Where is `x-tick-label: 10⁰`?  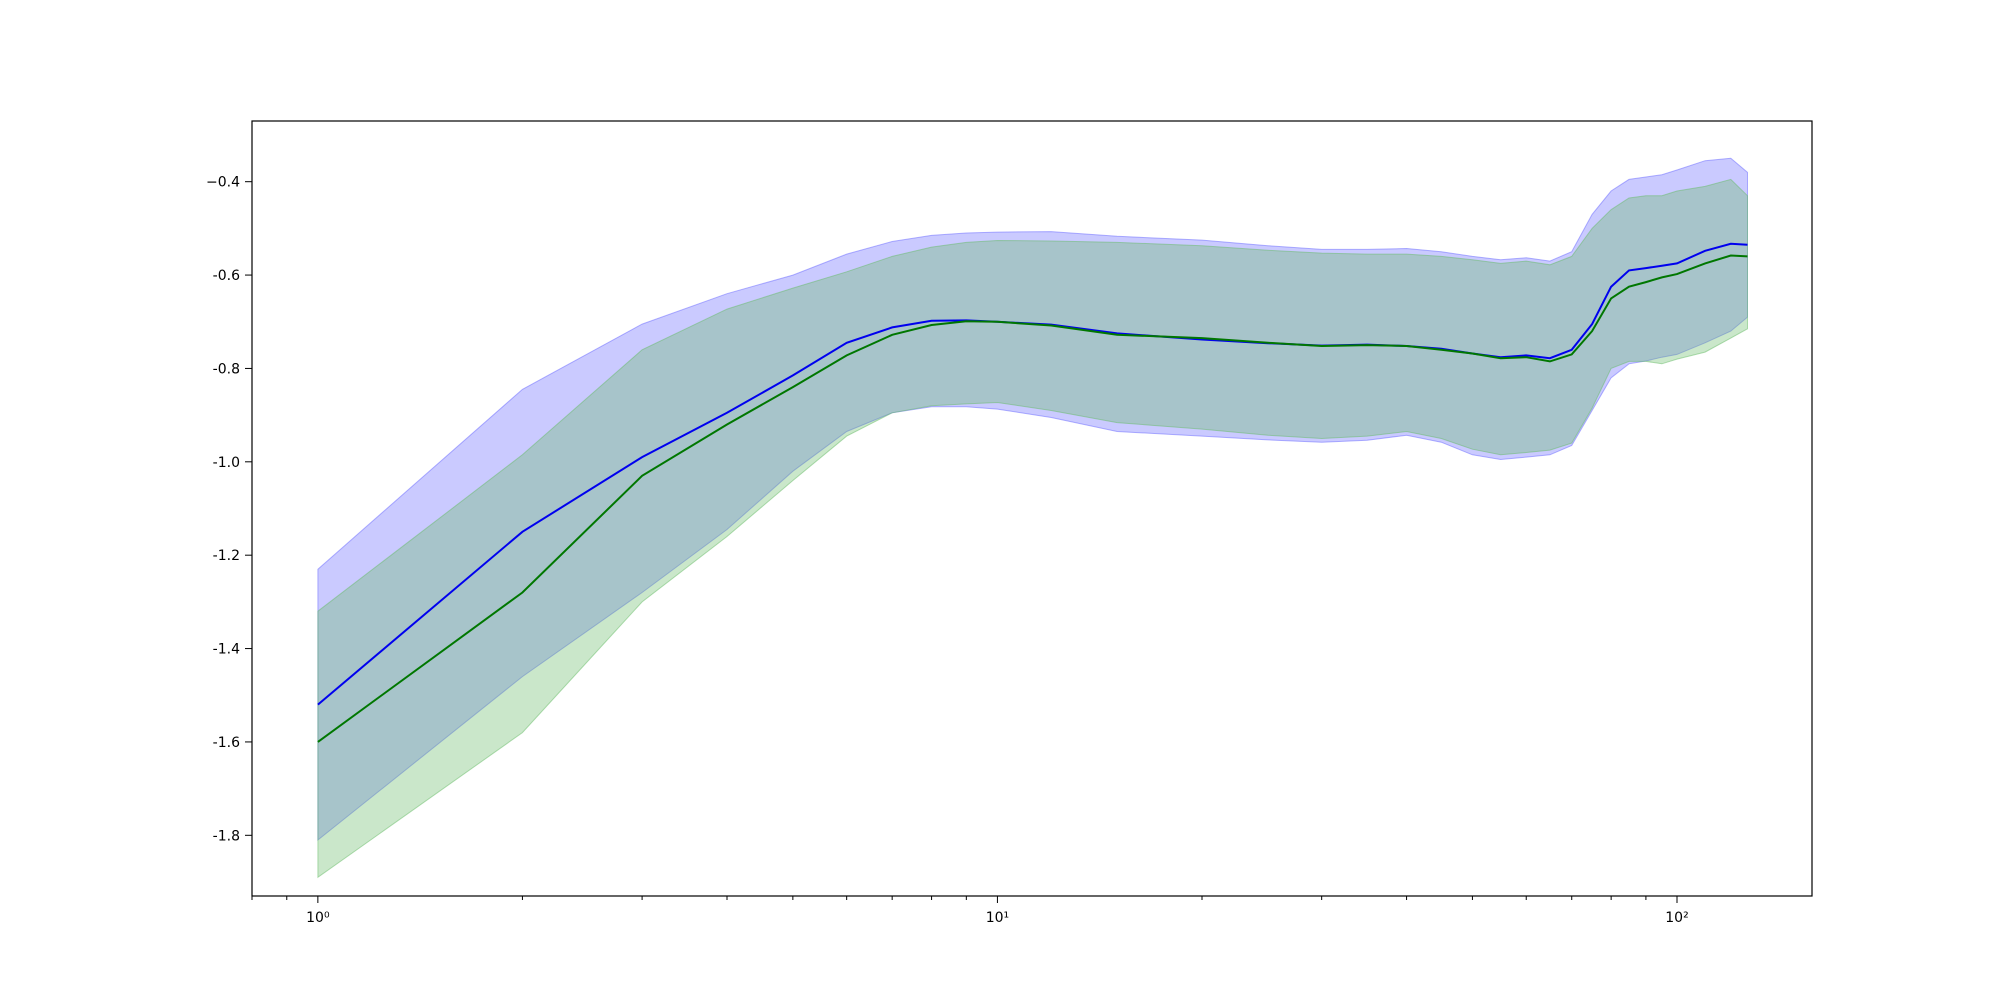 x-tick-label: 10⁰ is located at coordinates (318, 918).